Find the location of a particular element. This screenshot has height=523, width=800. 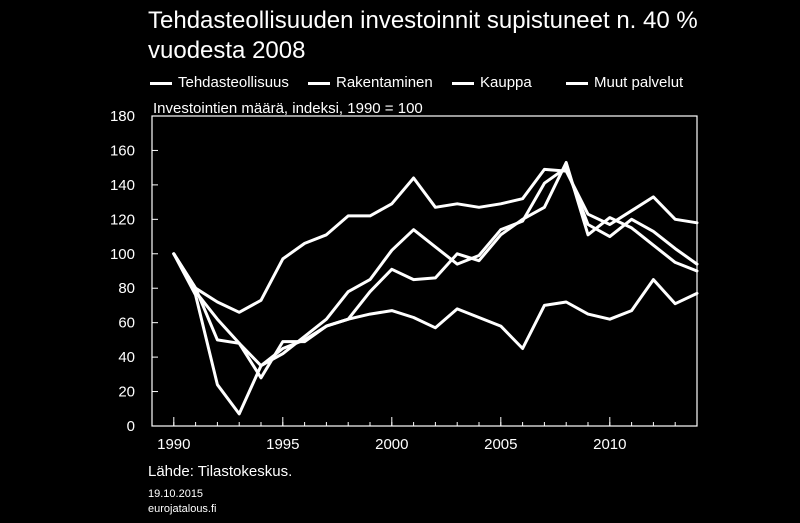

y-tick-label: 120 is located at coordinates (122, 219).